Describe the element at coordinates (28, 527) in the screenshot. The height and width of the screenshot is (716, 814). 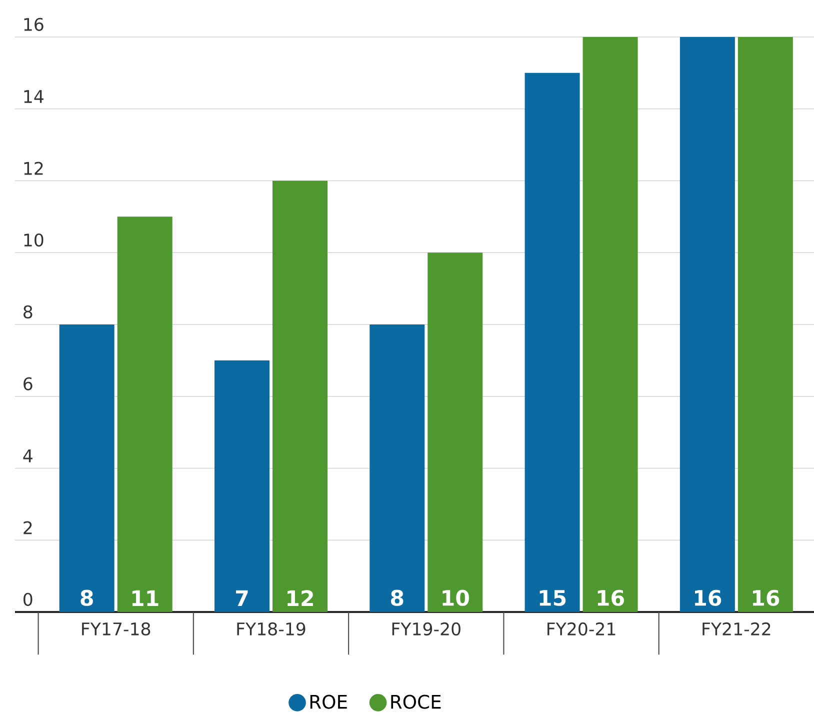
I see `y-tick-label: 2` at that location.